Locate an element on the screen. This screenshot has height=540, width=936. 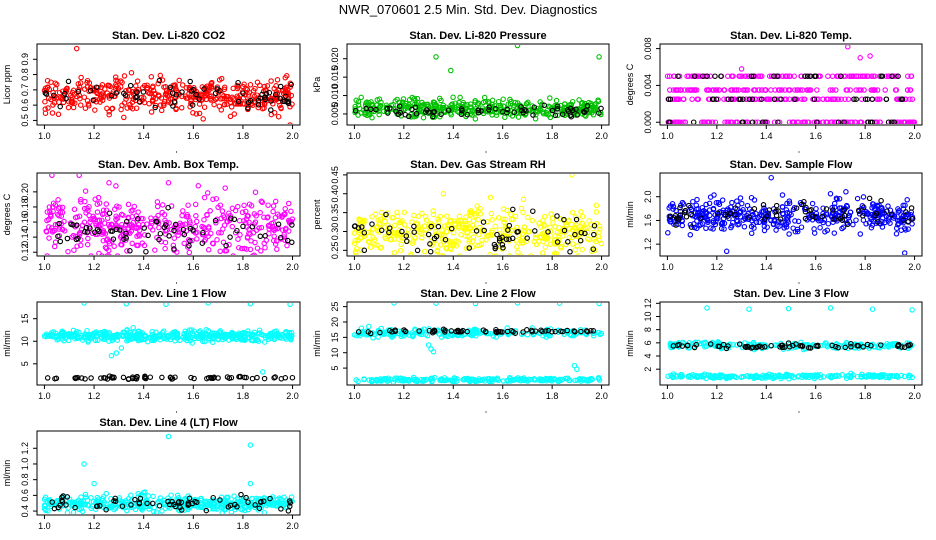
y-tick-label: 0.020 is located at coordinates (335, 58).